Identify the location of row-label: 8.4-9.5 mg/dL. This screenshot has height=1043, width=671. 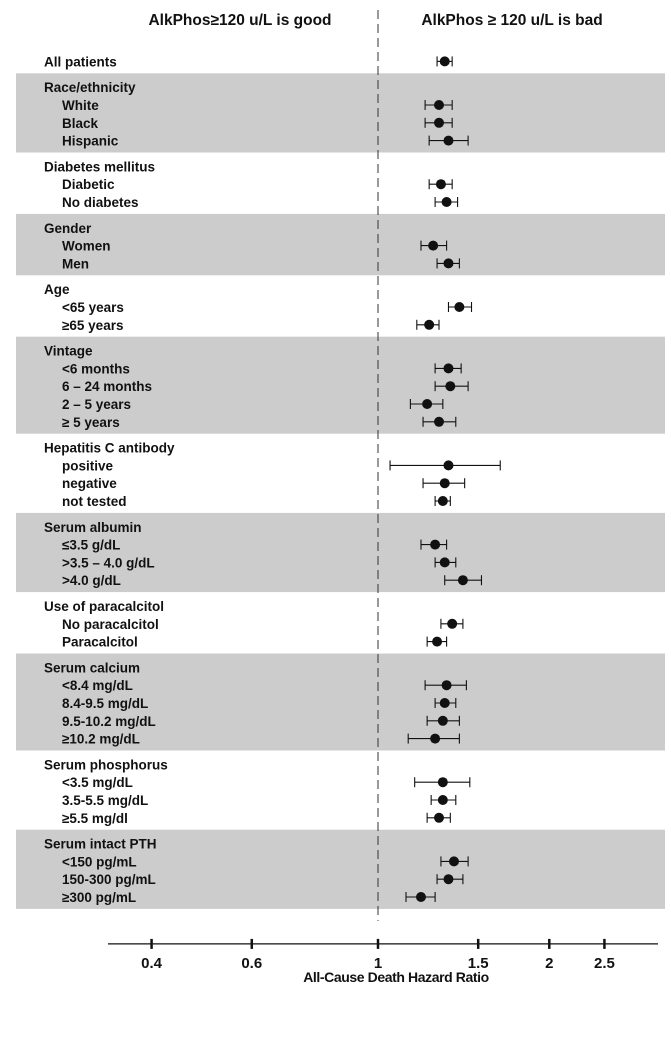
(105, 703).